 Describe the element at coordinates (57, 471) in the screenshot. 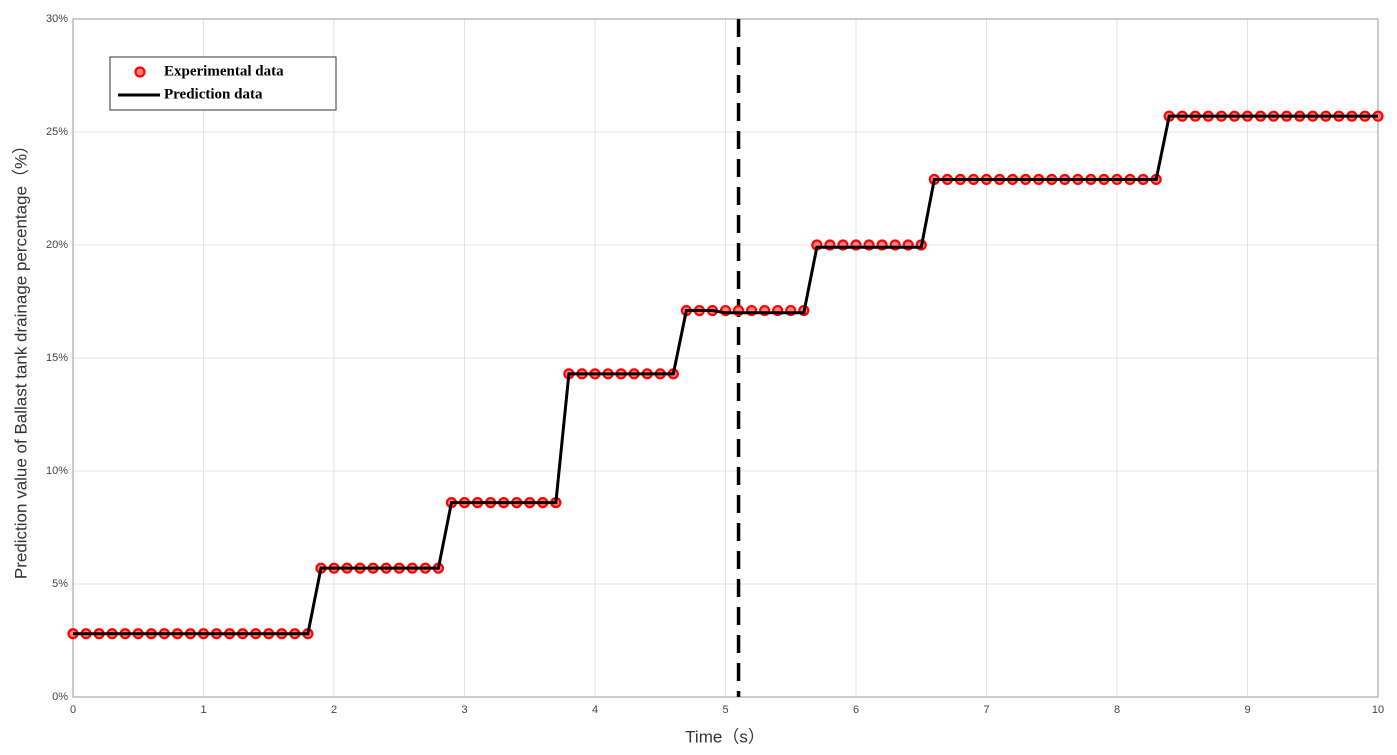

I see `y-tick-label: 10%` at that location.